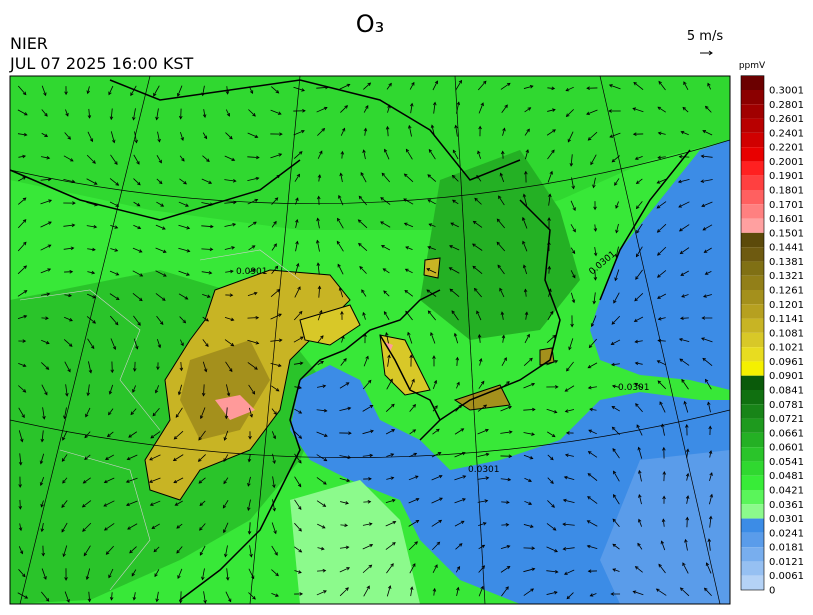  I want to click on colorbar-label: 0.0361, so click(786, 505).